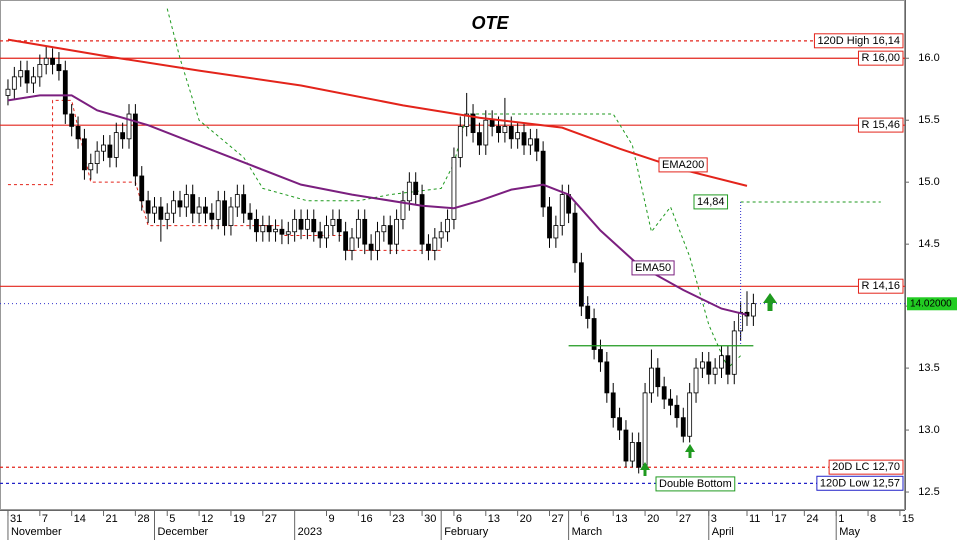 The width and height of the screenshot is (959, 540). I want to click on ema-label: EMA200, so click(683, 165).